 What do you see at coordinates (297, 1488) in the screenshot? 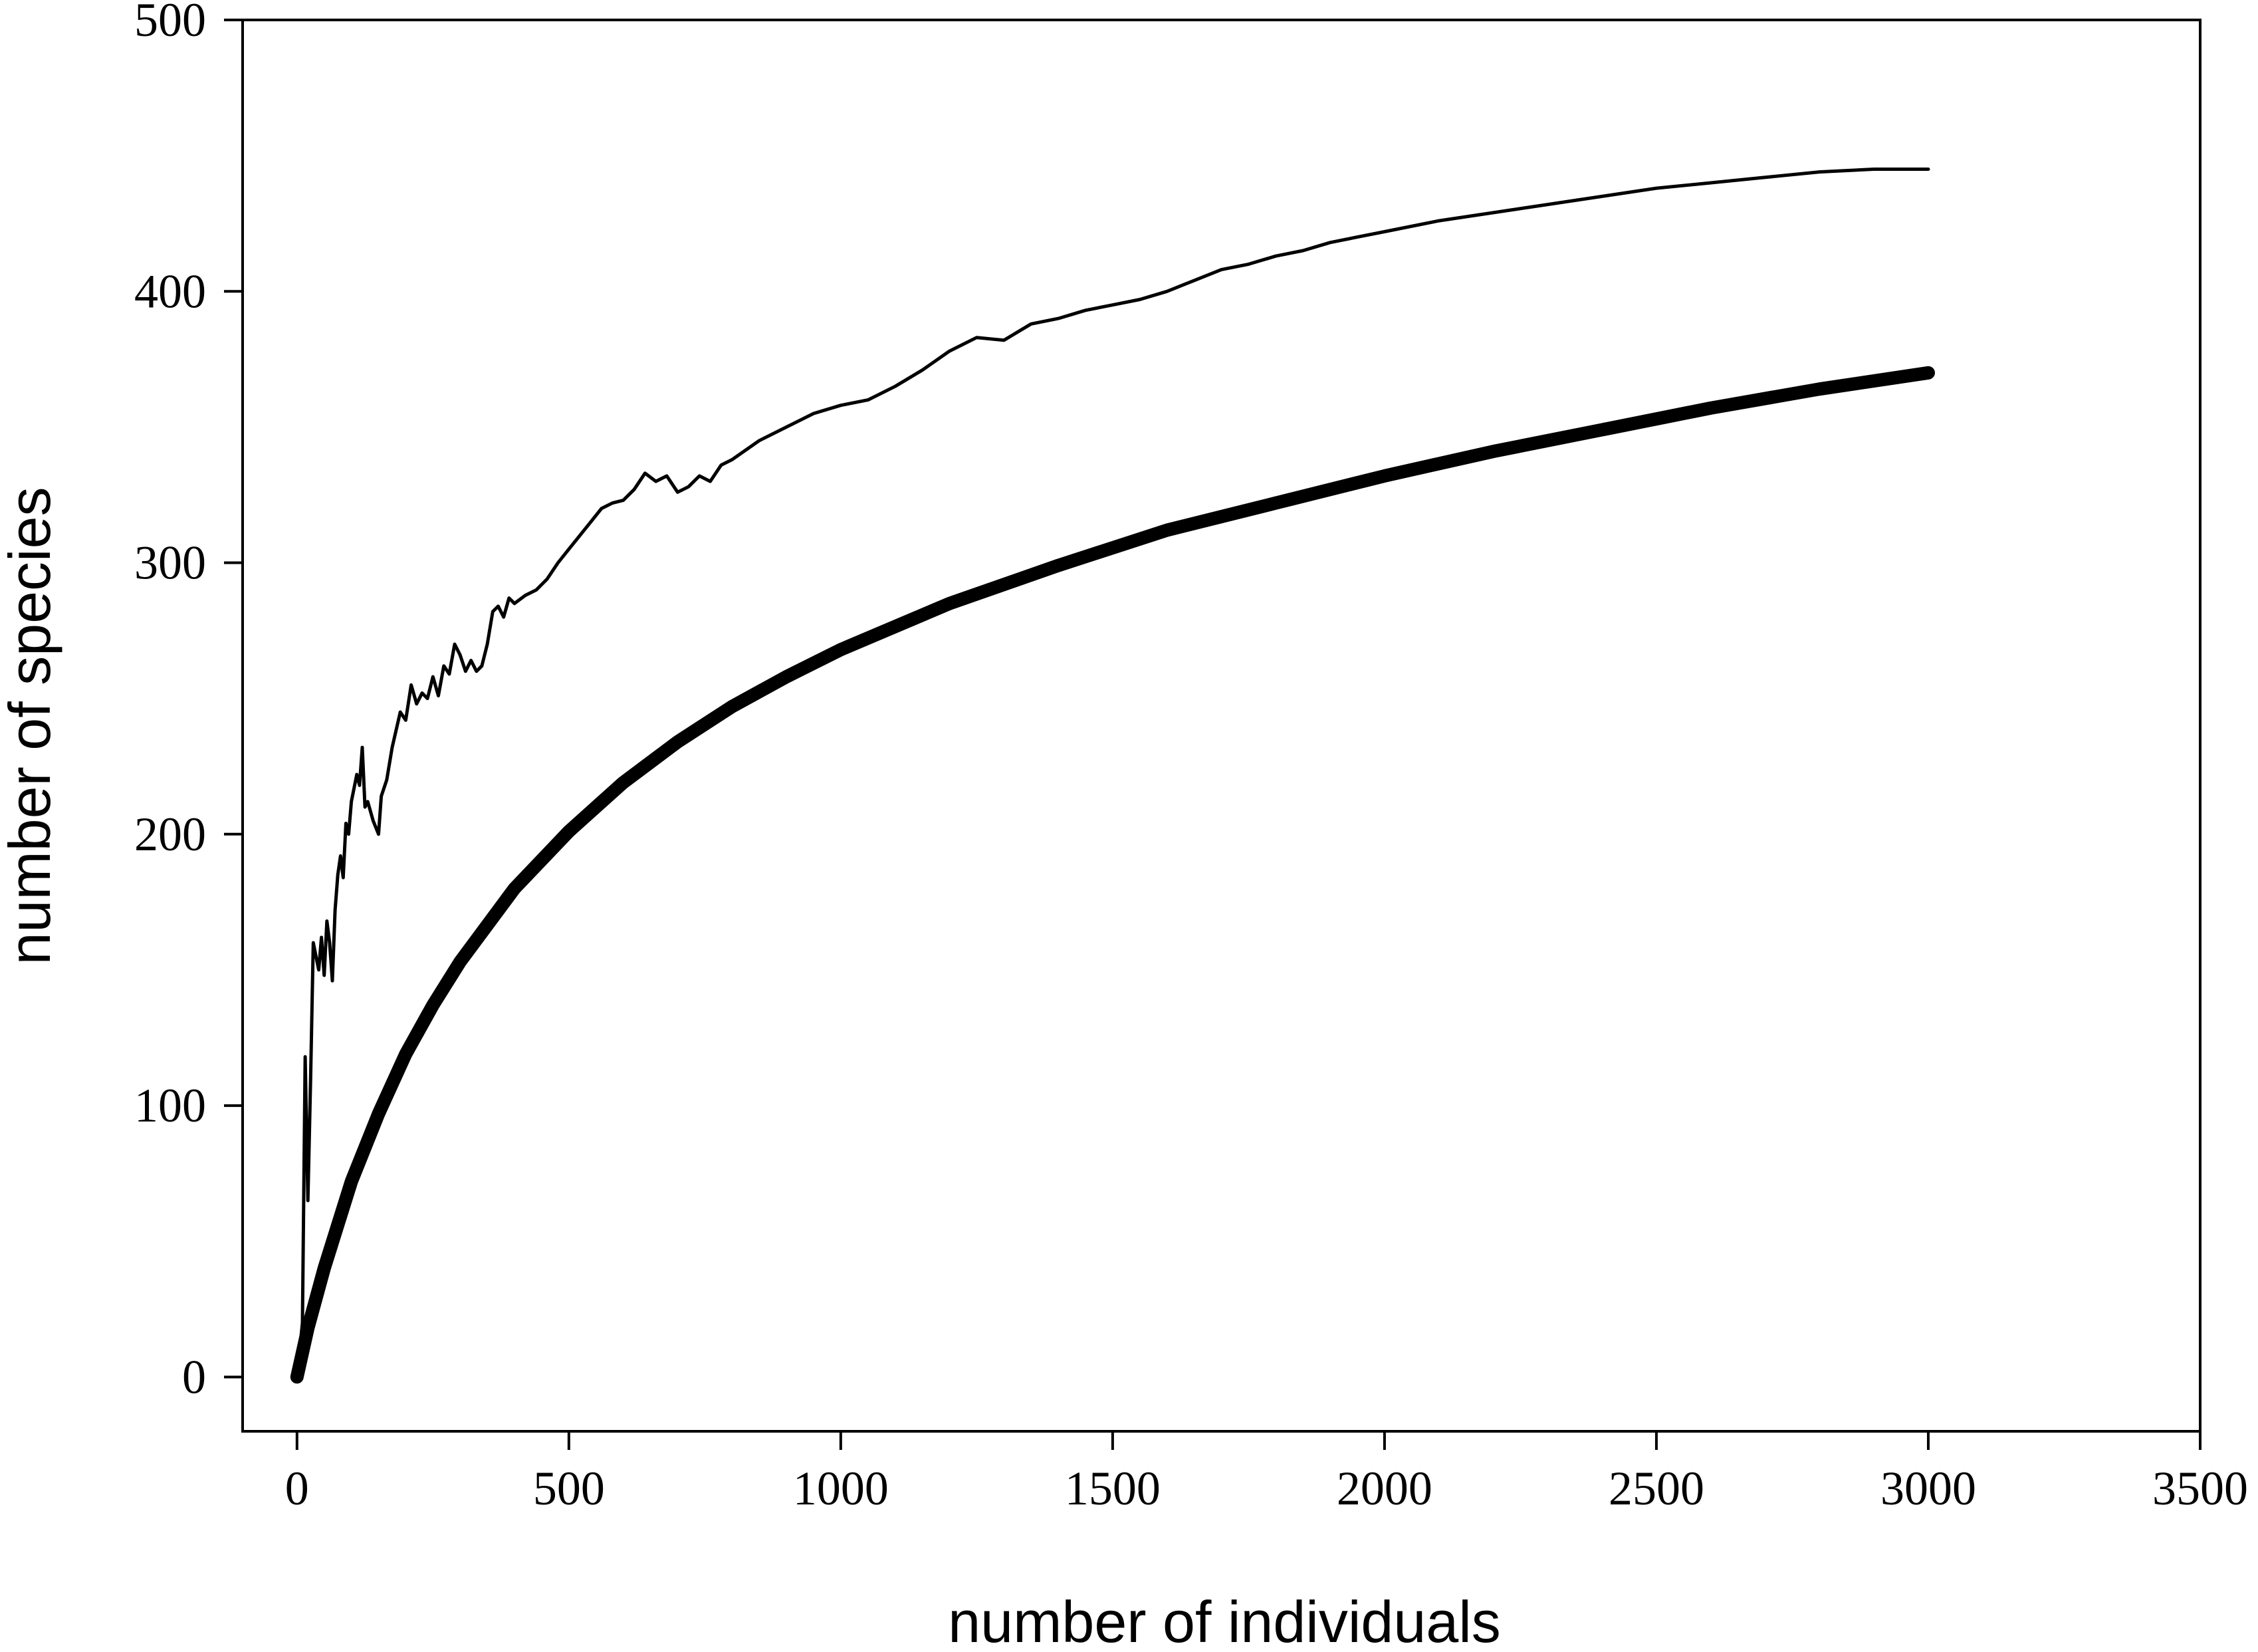
I see `x-tick-label: 0` at bounding box center [297, 1488].